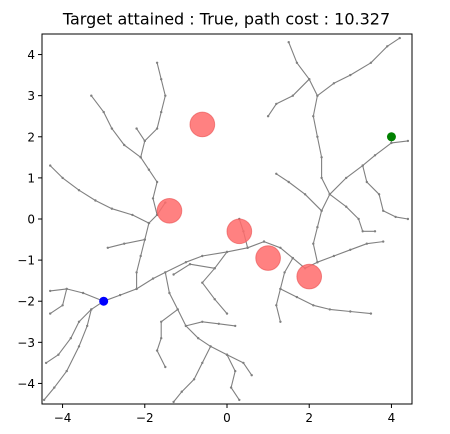 Image resolution: width=450 pixels, height=434 pixels. What do you see at coordinates (63, 418) in the screenshot?
I see `x-tick-label: −4` at bounding box center [63, 418].